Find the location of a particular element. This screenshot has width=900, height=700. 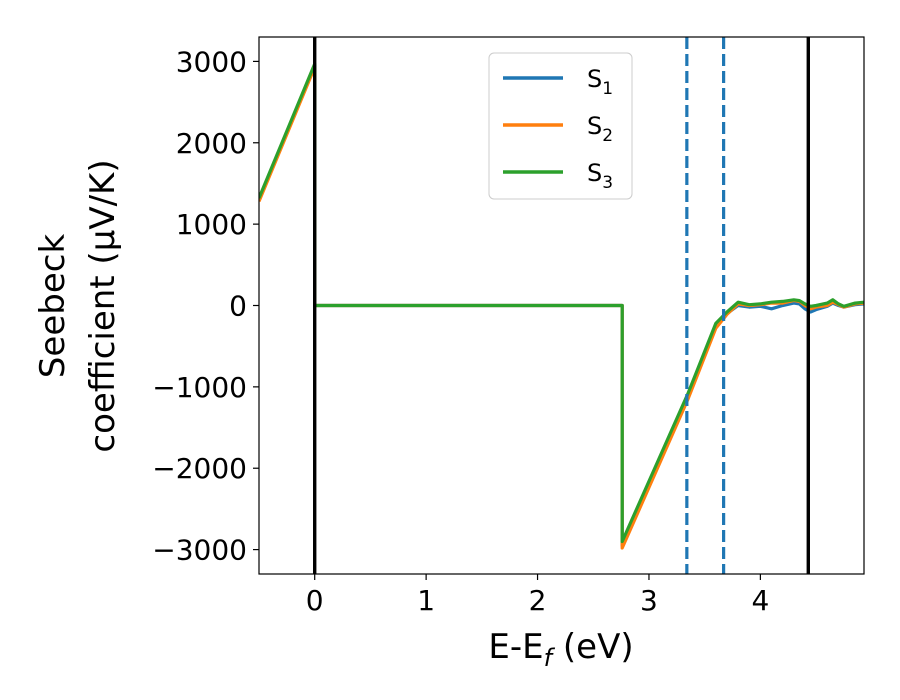

y-tick-label: 1000 is located at coordinates (211, 224).